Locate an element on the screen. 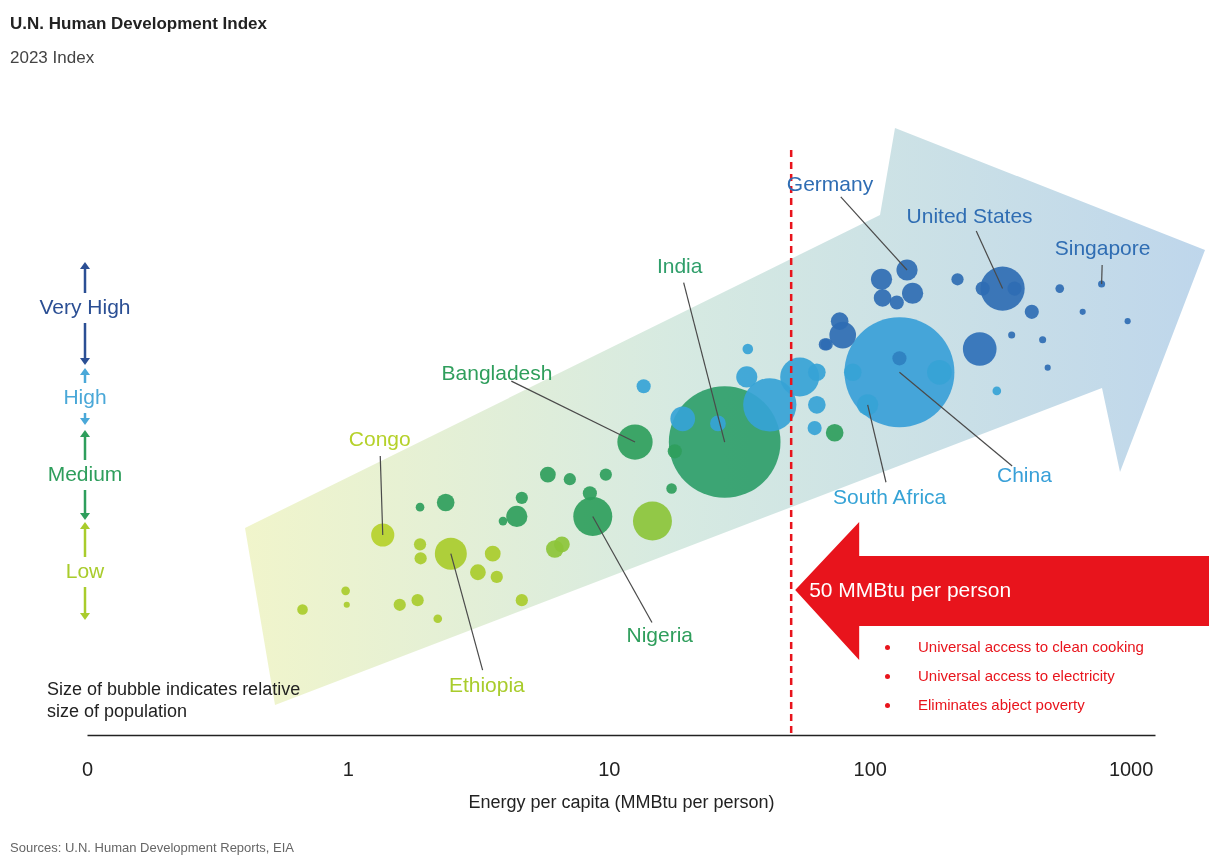  x-tick-label: 1 is located at coordinates (348, 768).